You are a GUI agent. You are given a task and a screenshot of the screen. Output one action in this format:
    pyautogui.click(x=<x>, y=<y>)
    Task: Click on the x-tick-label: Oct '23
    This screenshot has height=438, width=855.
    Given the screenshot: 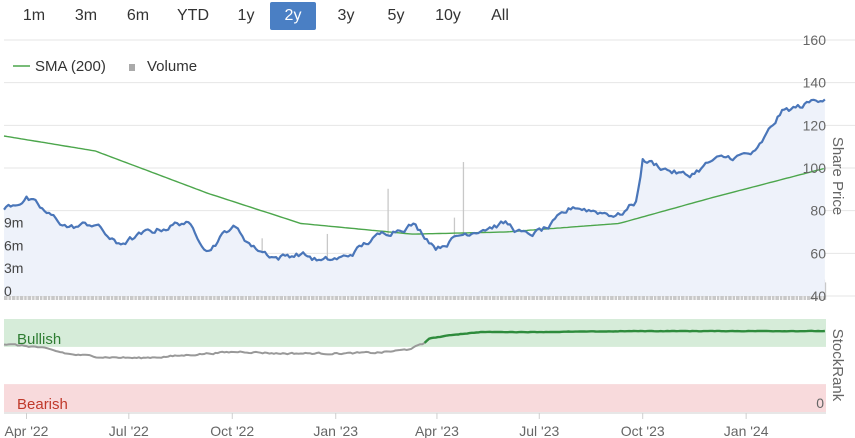 What is the action you would take?
    pyautogui.click(x=643, y=430)
    